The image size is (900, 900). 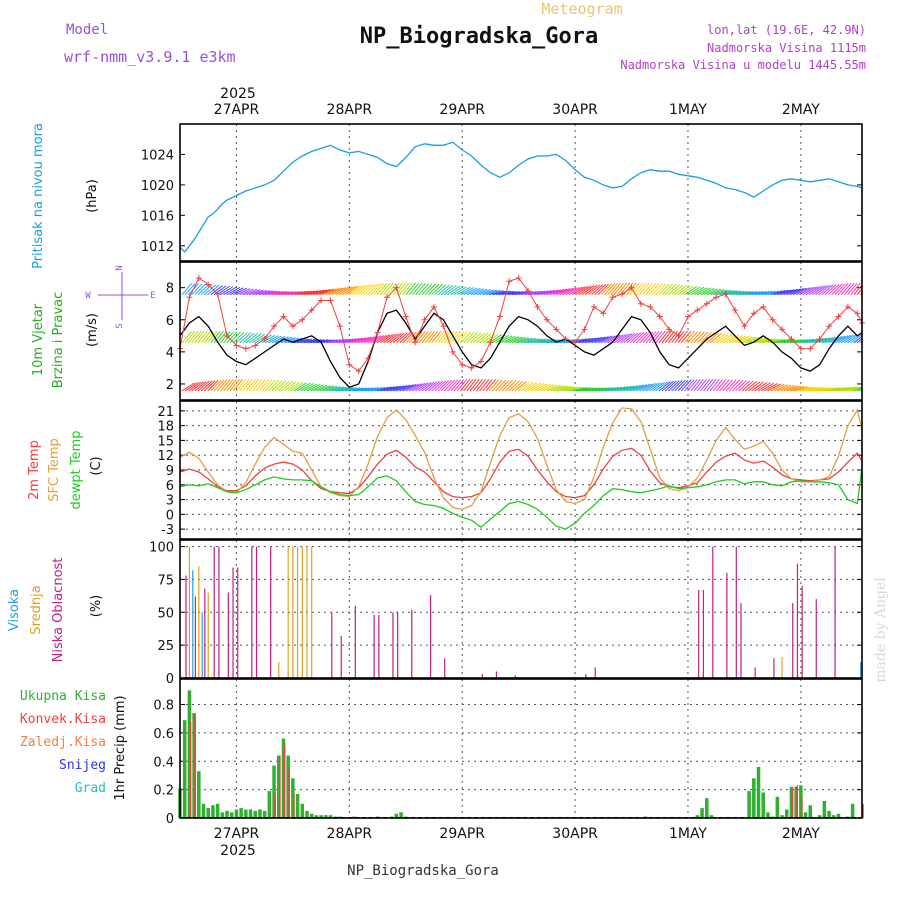 I want to click on panel-1: 2 4 6 8, so click(x=514, y=331).